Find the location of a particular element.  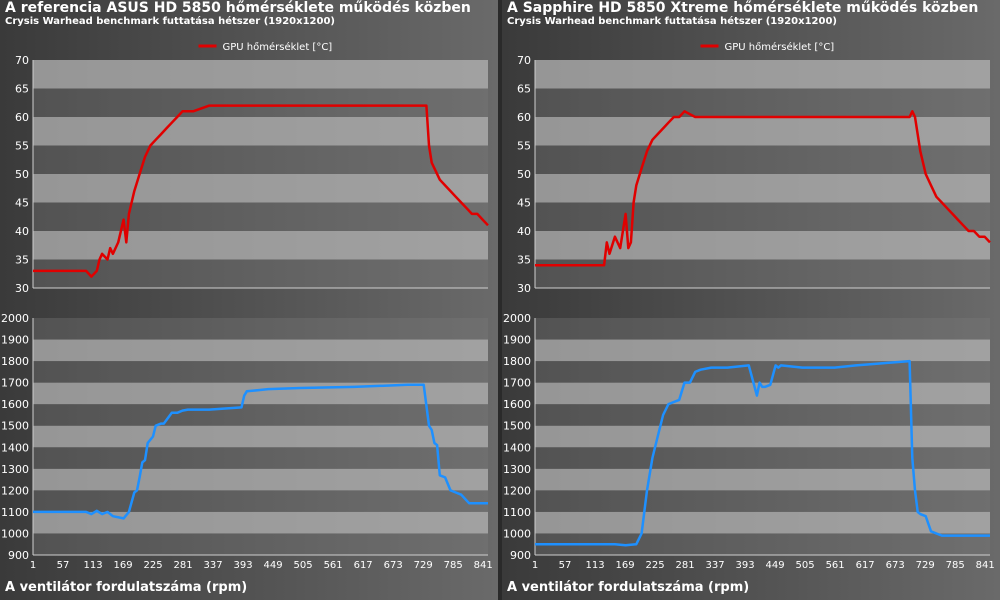

y-tick-label: 900 is located at coordinates (520, 555).